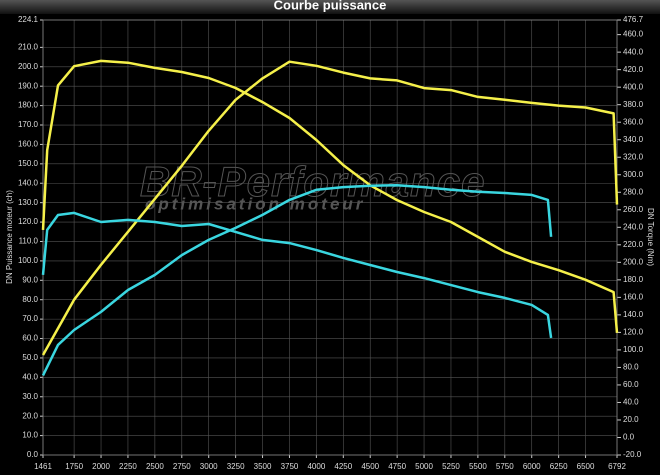 Image resolution: width=660 pixels, height=475 pixels. Describe the element at coordinates (30, 415) in the screenshot. I see `y-tick-label: 20.0` at that location.